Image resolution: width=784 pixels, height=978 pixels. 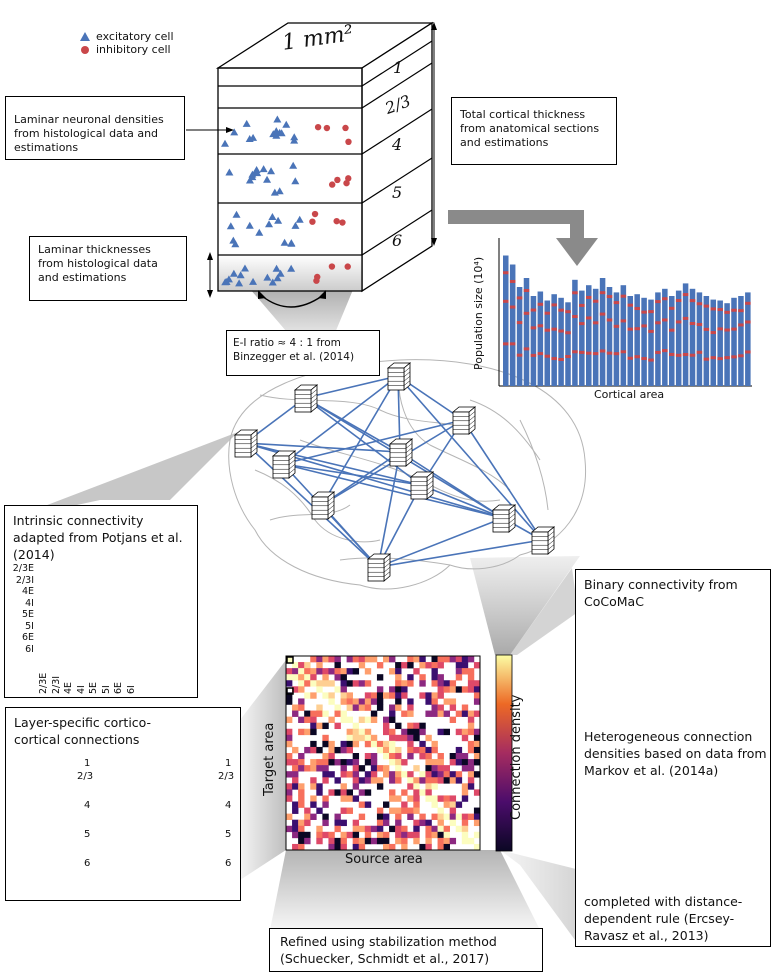 What do you see at coordinates (629, 394) in the screenshot?
I see `population-xlabel: Cortical area` at bounding box center [629, 394].